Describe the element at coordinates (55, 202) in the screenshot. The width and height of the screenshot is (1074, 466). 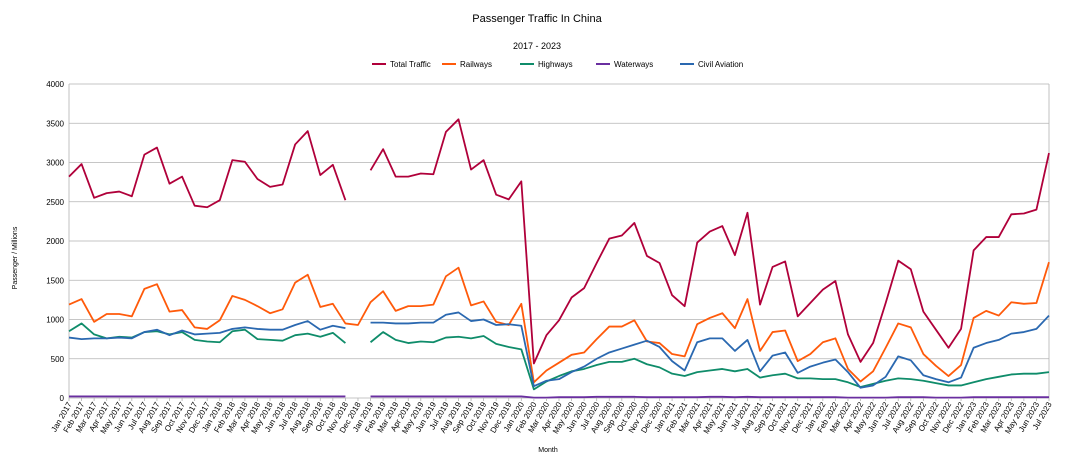
I see `y-tick-label: 2500` at that location.